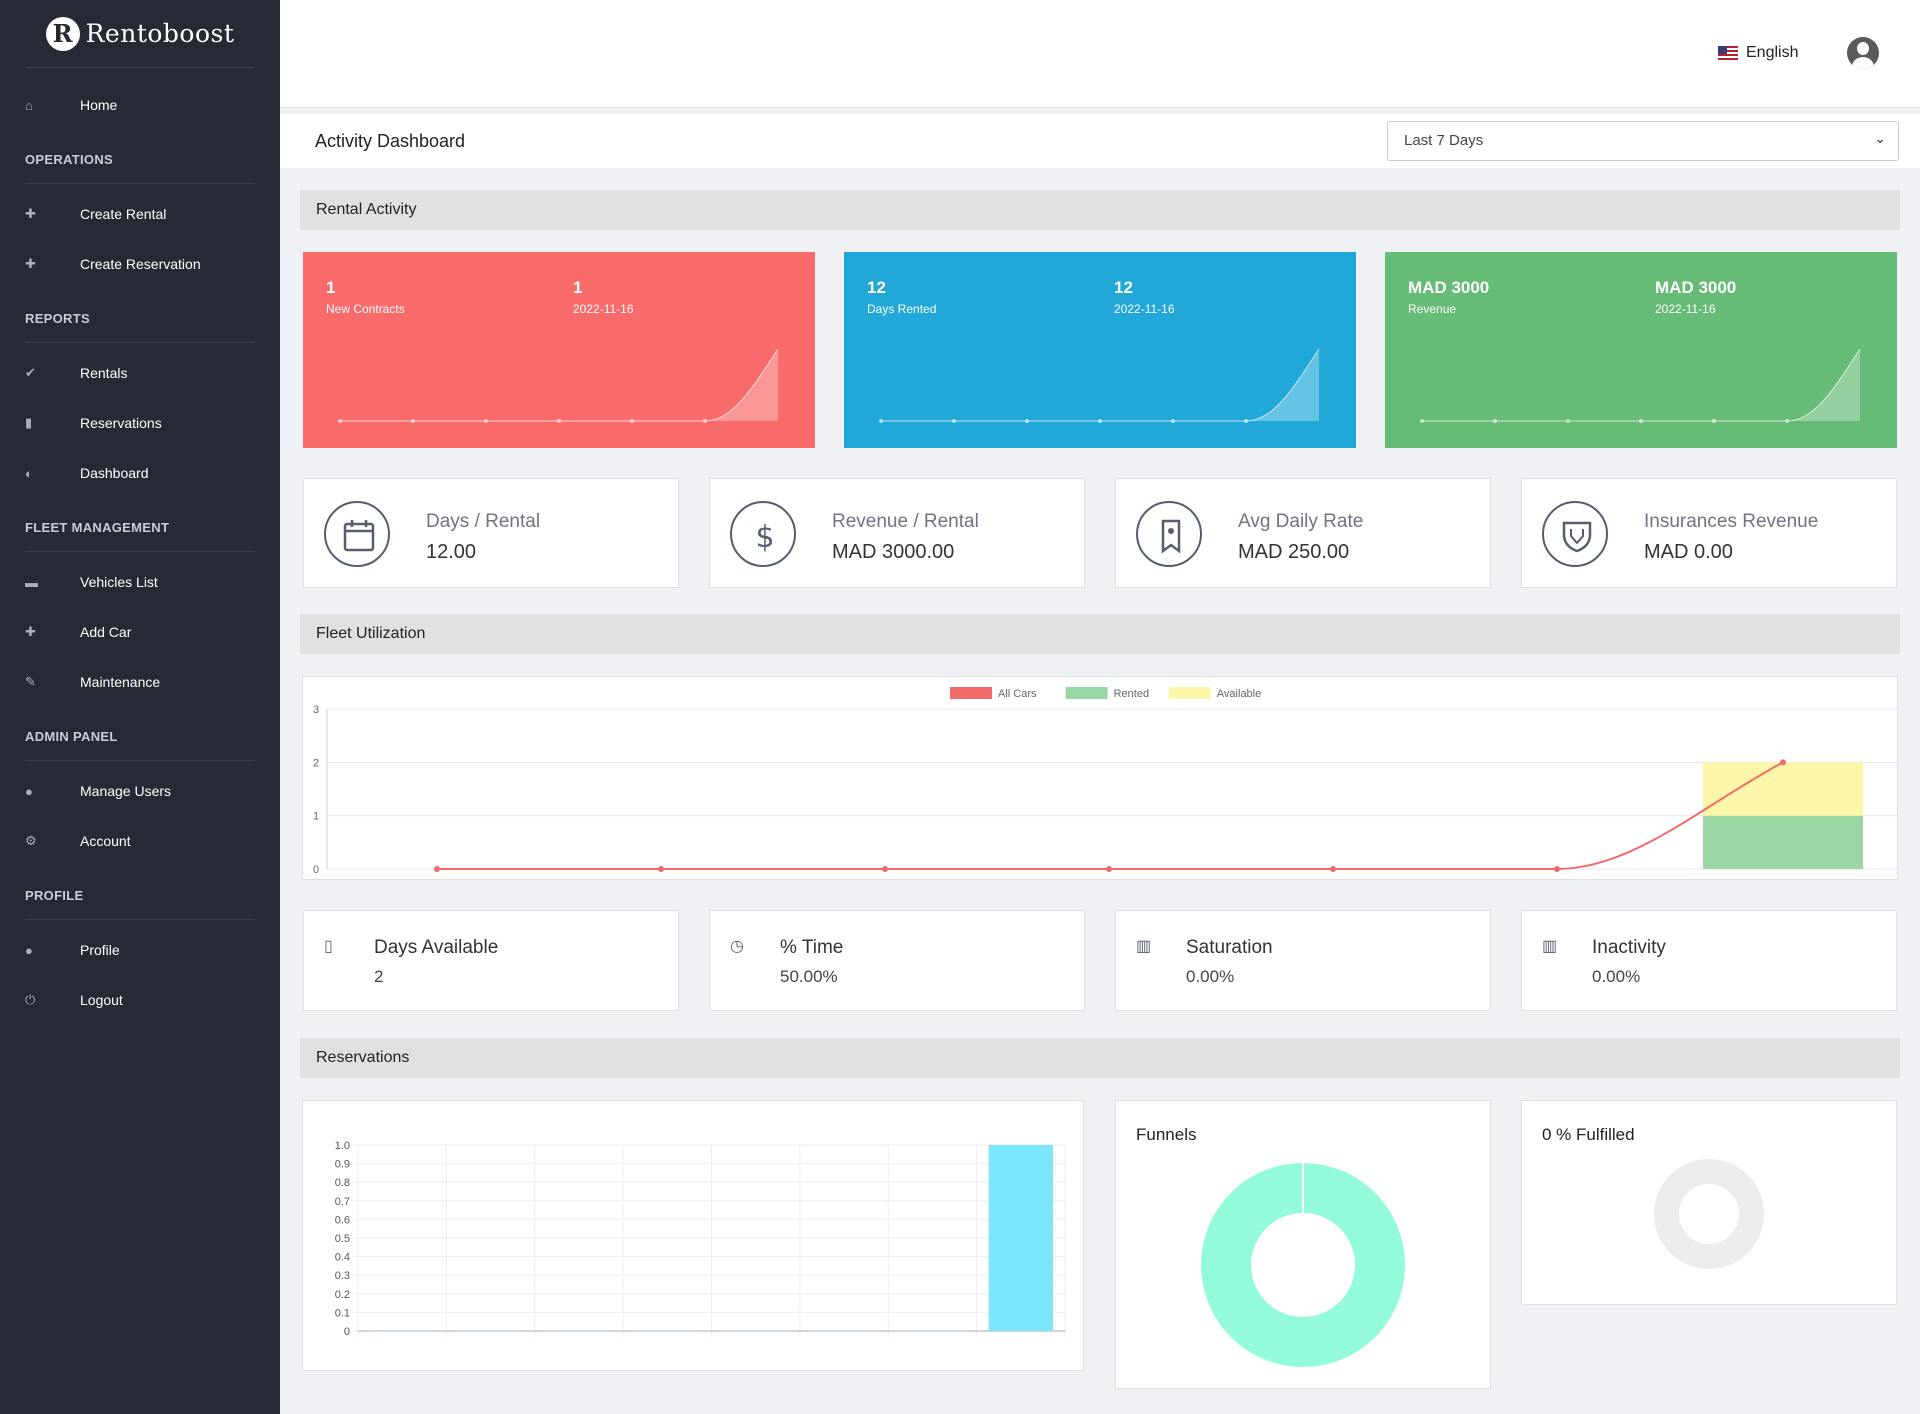 Image resolution: width=1920 pixels, height=1414 pixels. Describe the element at coordinates (1100, 778) in the screenshot. I see `fleet-utilization-chart: 3 2 1 0 All Cars Rented Available` at that location.